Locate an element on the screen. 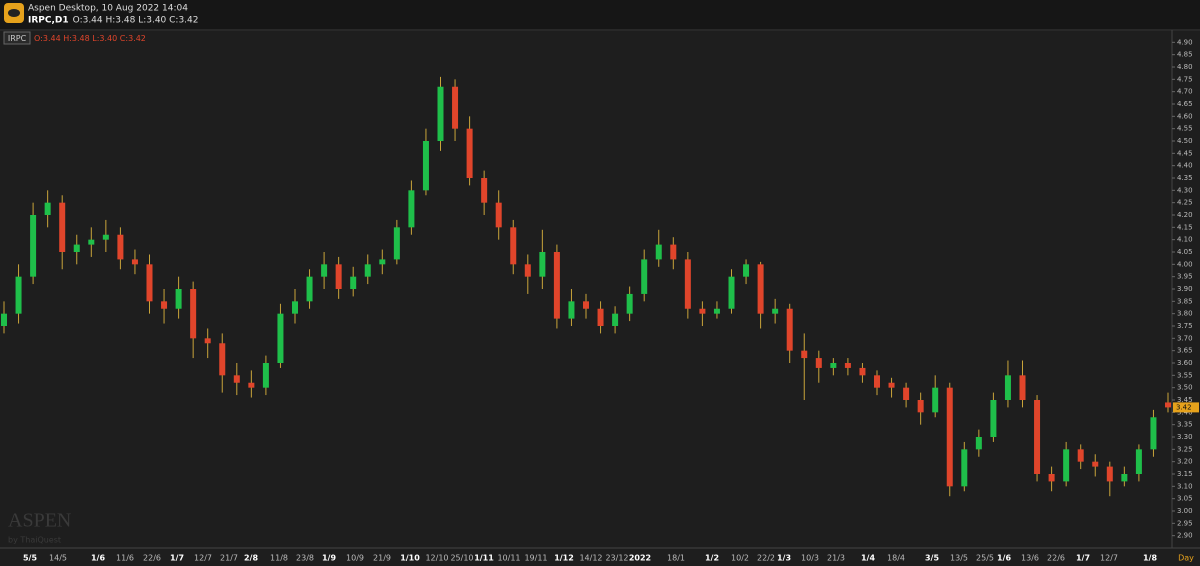  x-tick-label: 1/7 is located at coordinates (1083, 558).